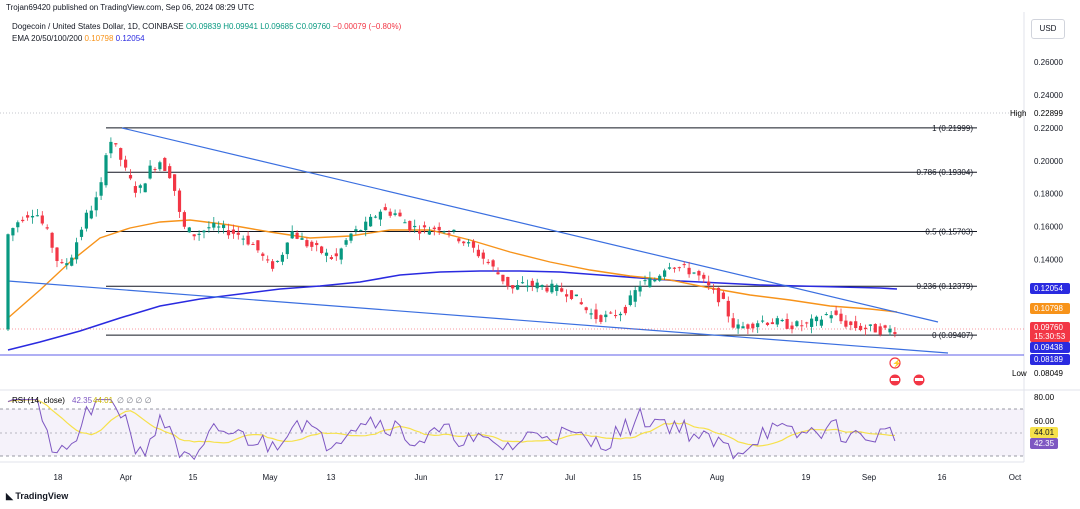 The image size is (1080, 509). Describe the element at coordinates (126, 477) in the screenshot. I see `time-tick-1: Apr` at that location.